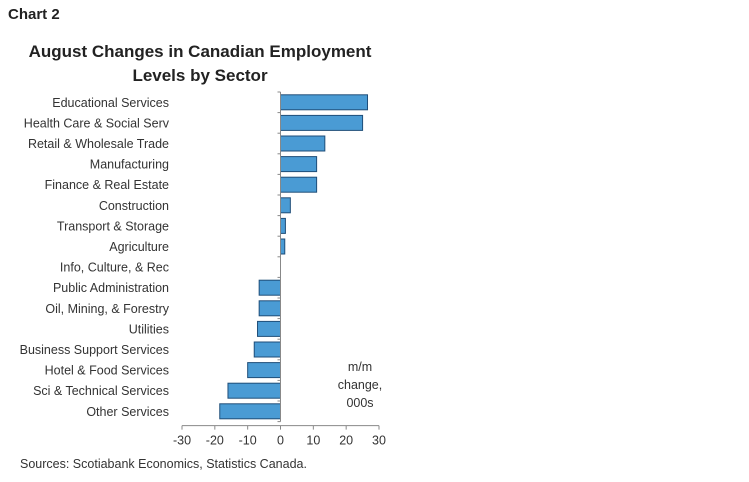 The height and width of the screenshot is (482, 749). What do you see at coordinates (280, 441) in the screenshot?
I see `x-tick-label: 0` at bounding box center [280, 441].